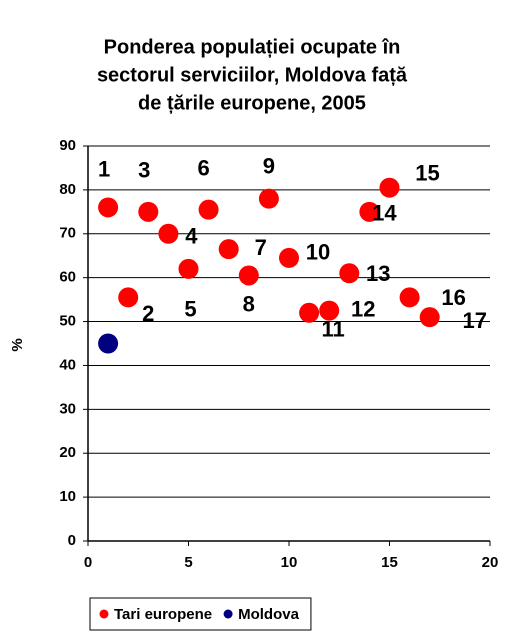 The width and height of the screenshot is (505, 633). What do you see at coordinates (67, 277) in the screenshot?
I see `y-tick-label: 60` at bounding box center [67, 277].